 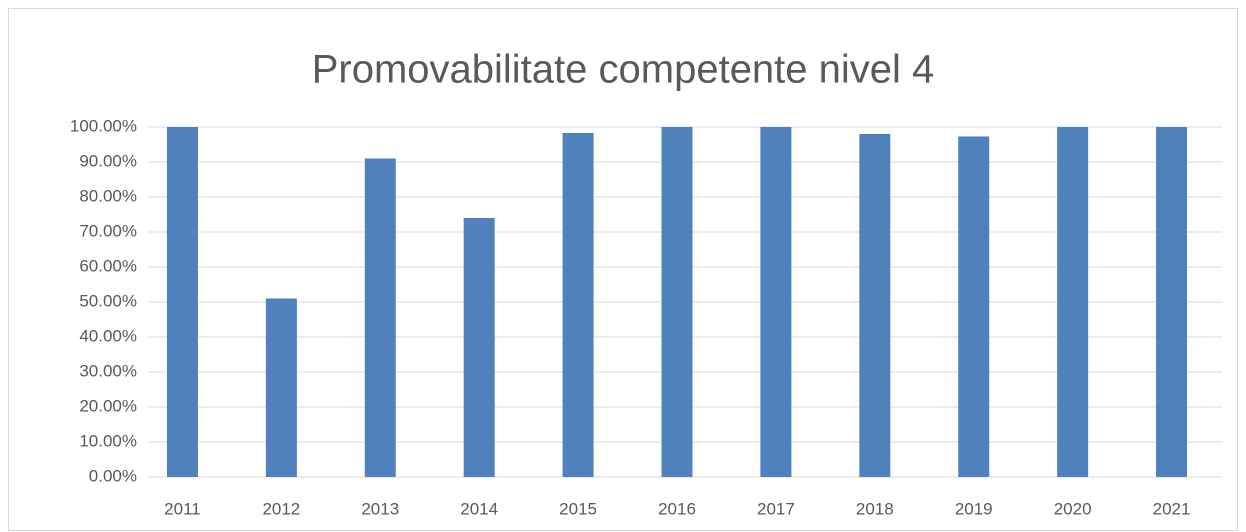 What do you see at coordinates (108, 370) in the screenshot?
I see `y-tick-label: 30.00%` at bounding box center [108, 370].